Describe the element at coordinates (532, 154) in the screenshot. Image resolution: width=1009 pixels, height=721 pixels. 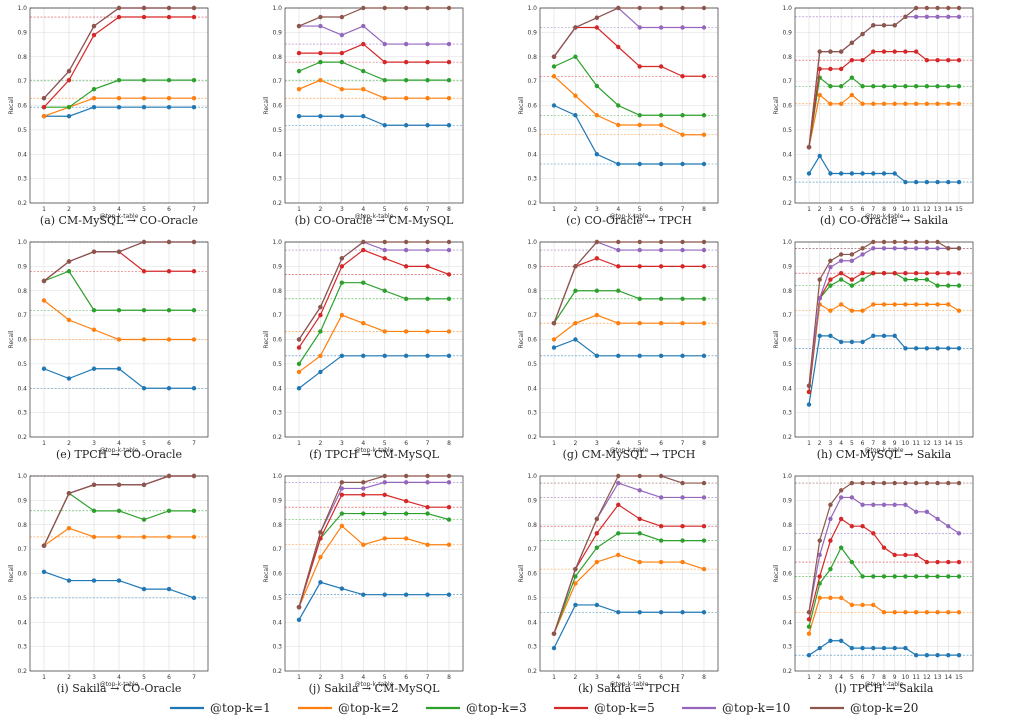
I see `y-tick-label: 0.4` at that location.